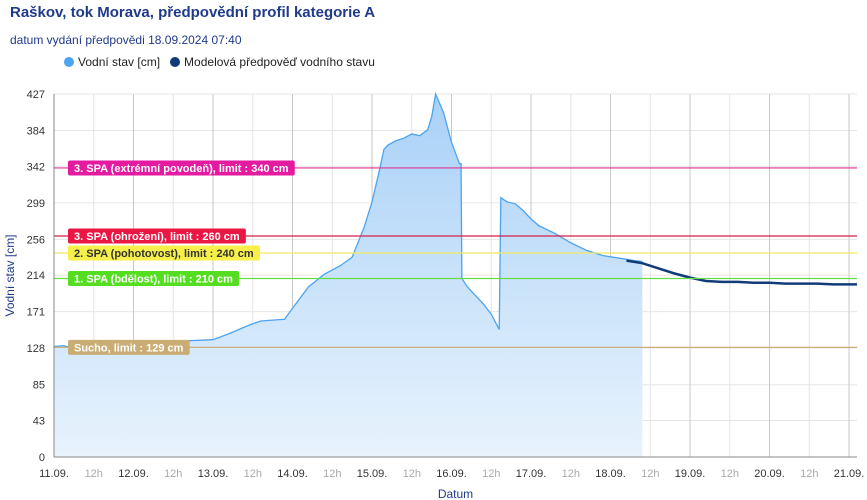 The height and width of the screenshot is (500, 867). Describe the element at coordinates (36, 132) in the screenshot. I see `y-tick-label: 384` at that location.